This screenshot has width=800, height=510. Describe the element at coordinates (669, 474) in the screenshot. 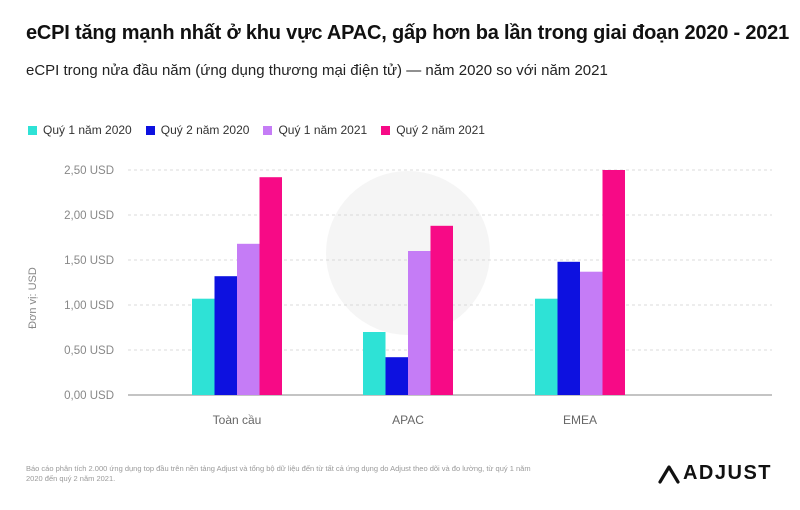

I see `adjust-a-logo-icon` at that location.